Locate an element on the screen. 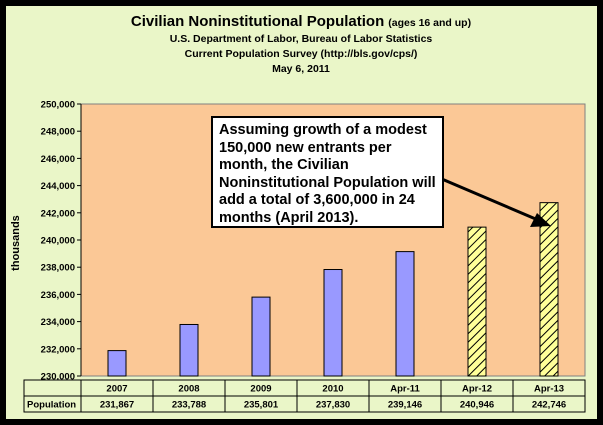 The height and width of the screenshot is (425, 603). x-category-label: Apr-13 is located at coordinates (549, 389).